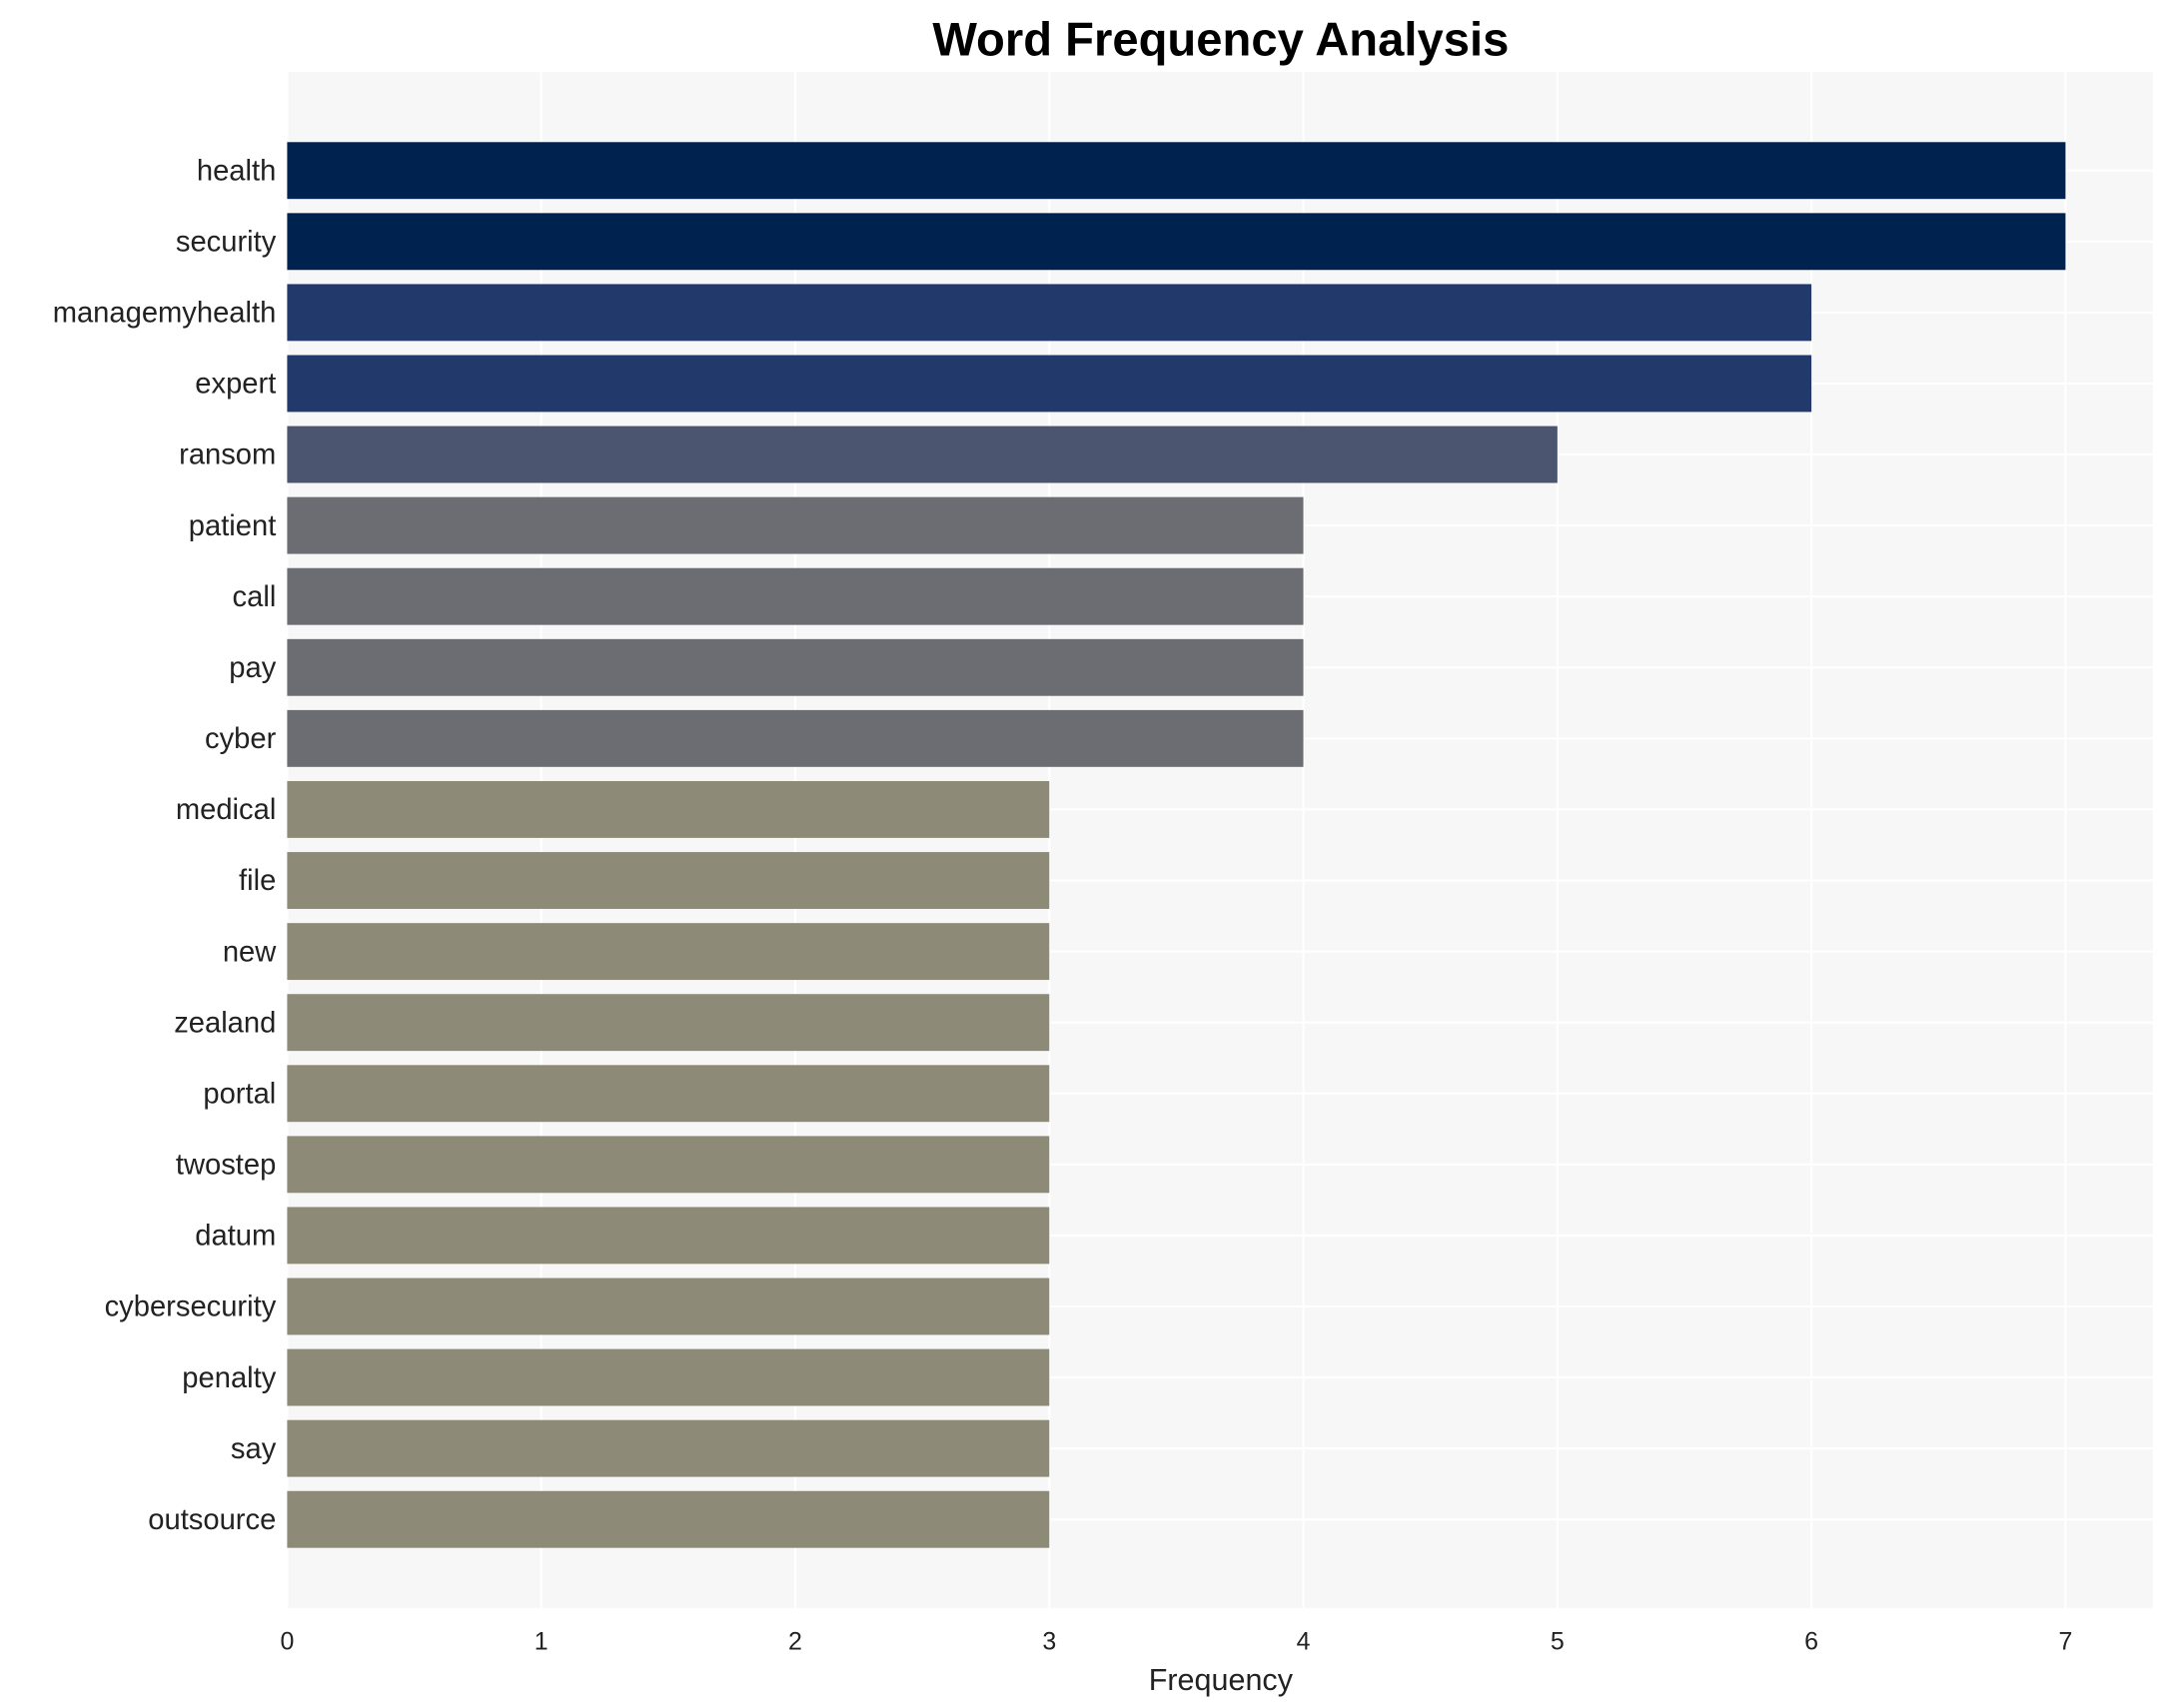 The image size is (2164, 1708). Describe the element at coordinates (236, 171) in the screenshot. I see `y-tick-label: health` at that location.